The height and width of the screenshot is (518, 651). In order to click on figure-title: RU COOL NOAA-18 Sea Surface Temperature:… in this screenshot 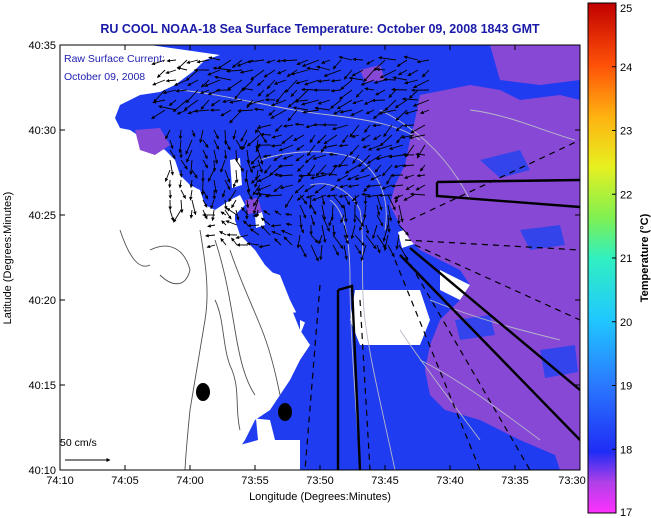, I will do `click(320, 29)`.